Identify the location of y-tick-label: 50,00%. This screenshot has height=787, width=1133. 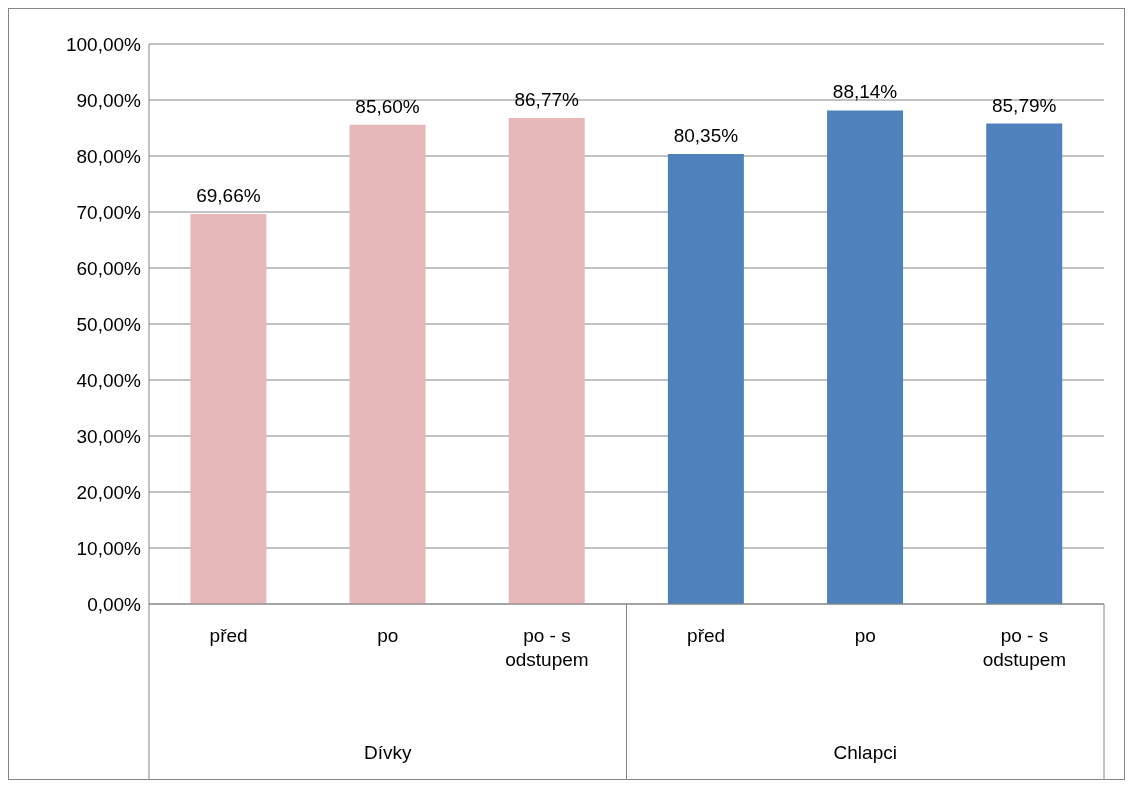
(109, 324).